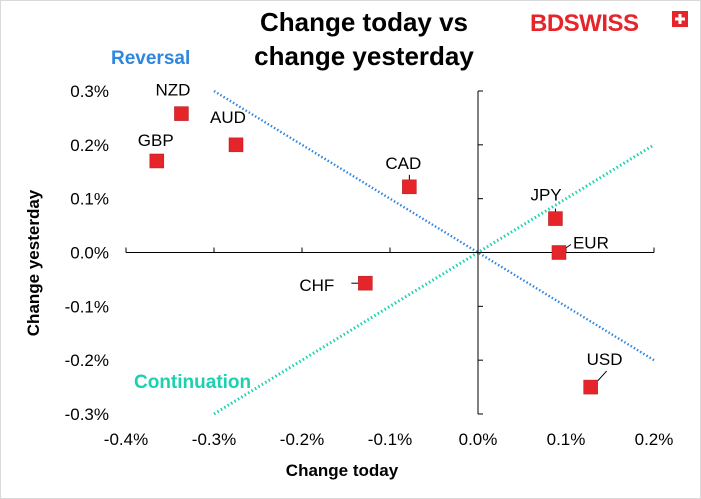  What do you see at coordinates (150, 58) in the screenshot?
I see `reversal-annotation: Reversal` at bounding box center [150, 58].